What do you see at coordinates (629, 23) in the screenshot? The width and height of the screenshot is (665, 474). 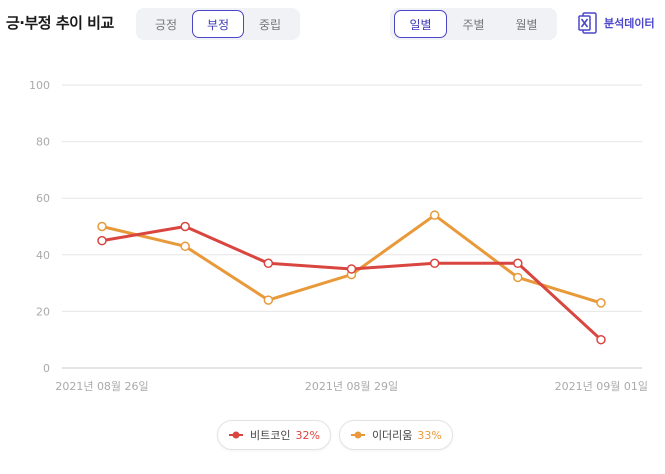 I see `export-label: 분석데이터` at bounding box center [629, 23].